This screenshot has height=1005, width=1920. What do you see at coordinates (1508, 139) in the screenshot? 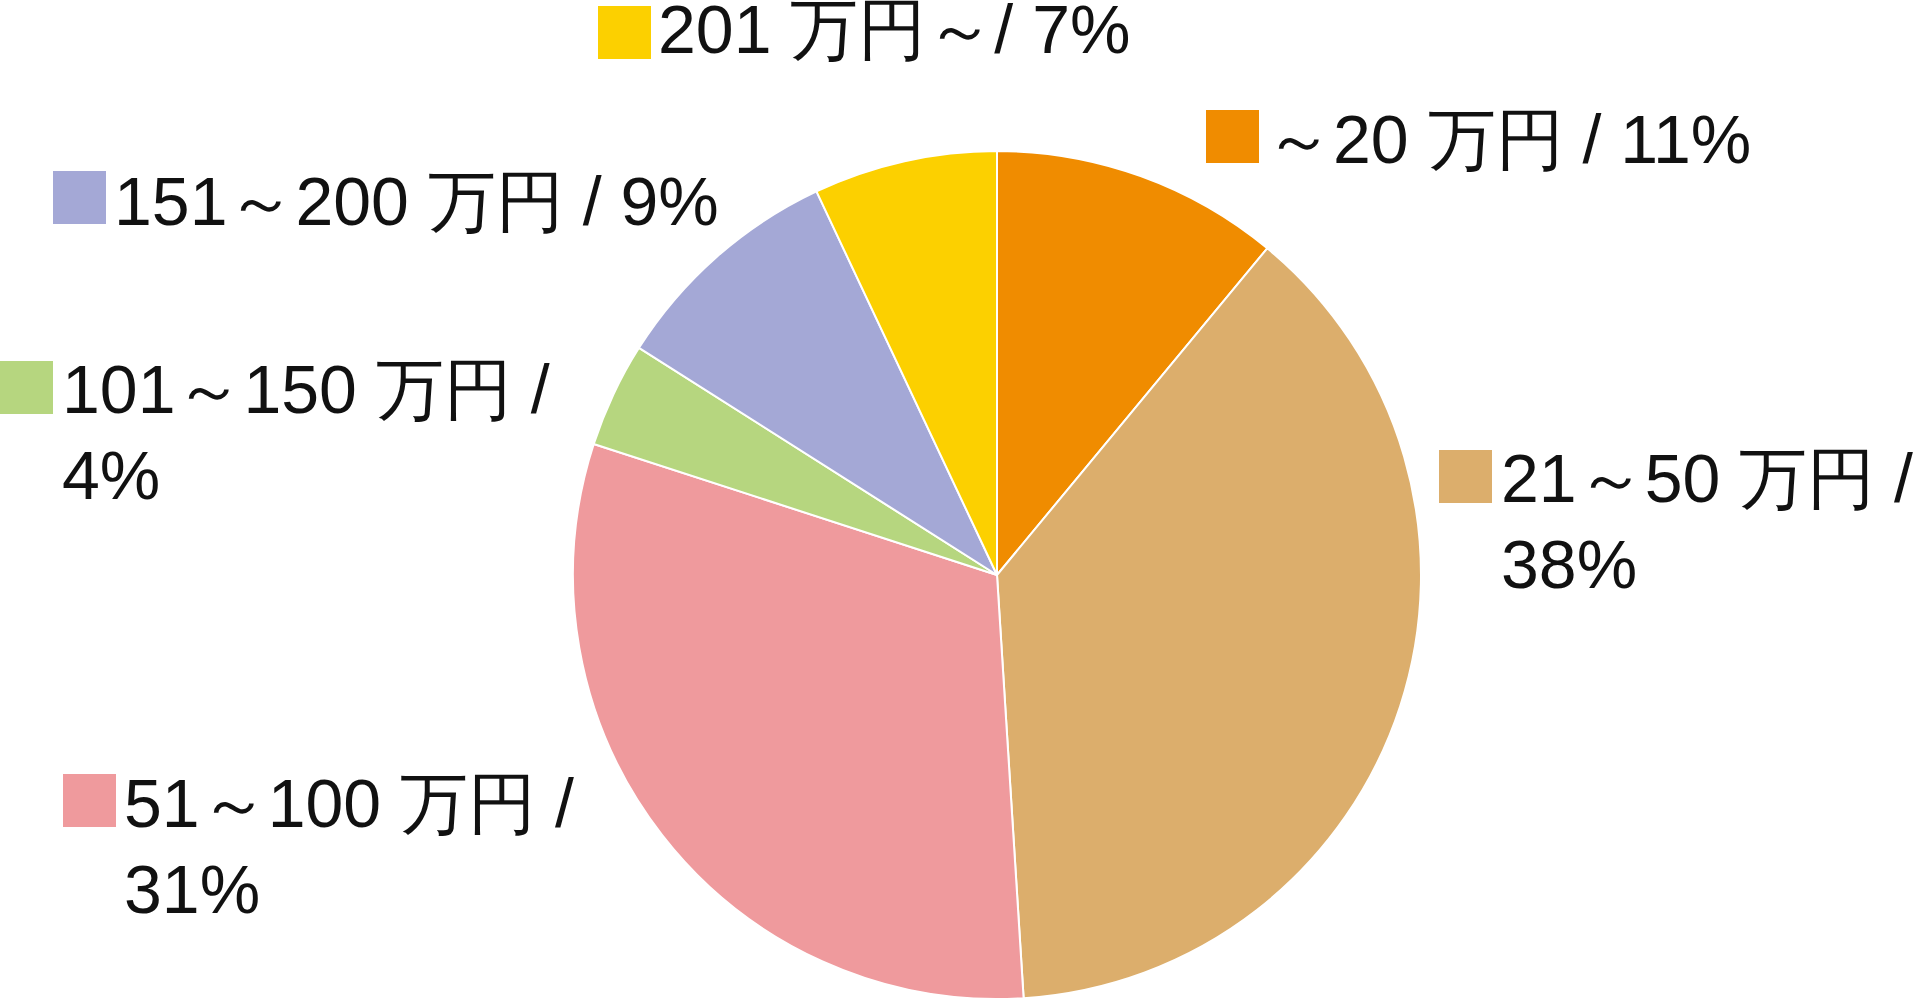
I see `legend-label: ～20 万円 / 11%` at bounding box center [1508, 139].